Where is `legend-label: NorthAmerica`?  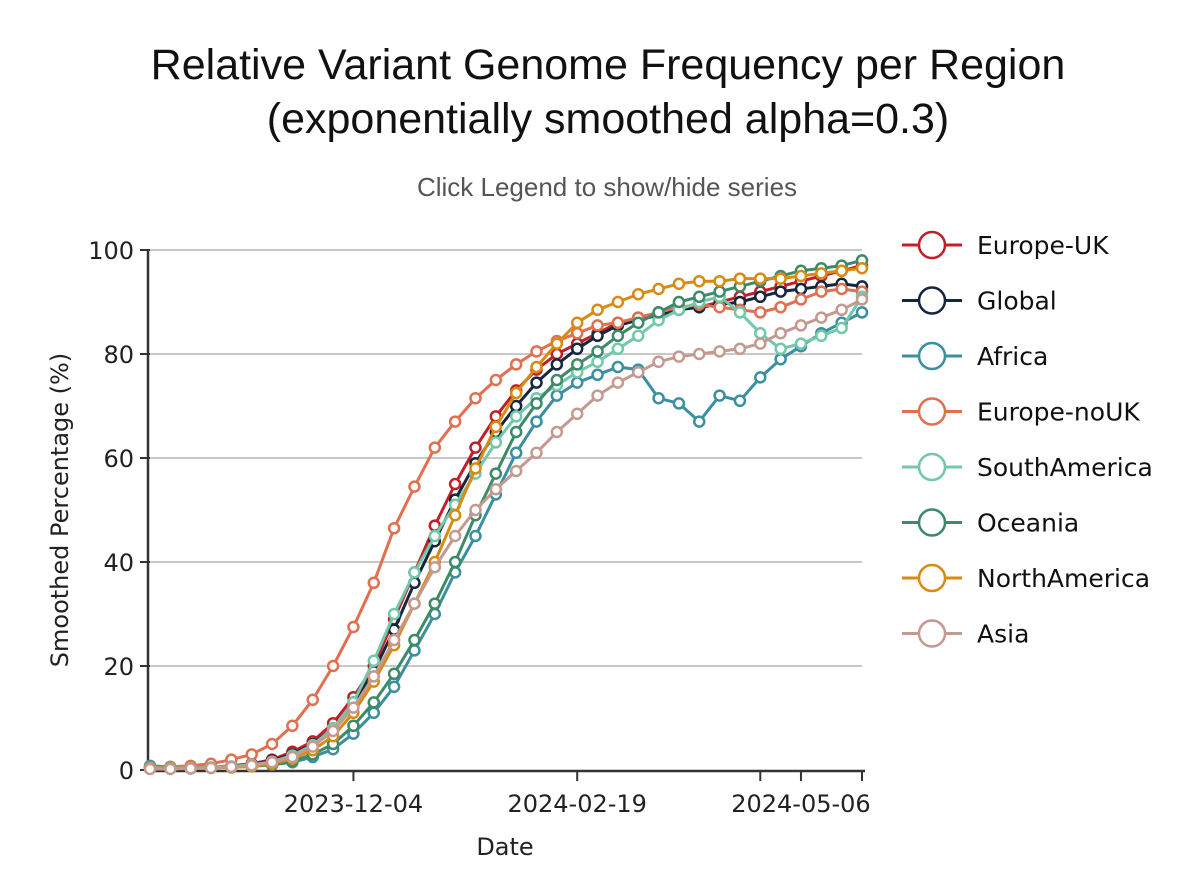
legend-label: NorthAmerica is located at coordinates (1063, 578).